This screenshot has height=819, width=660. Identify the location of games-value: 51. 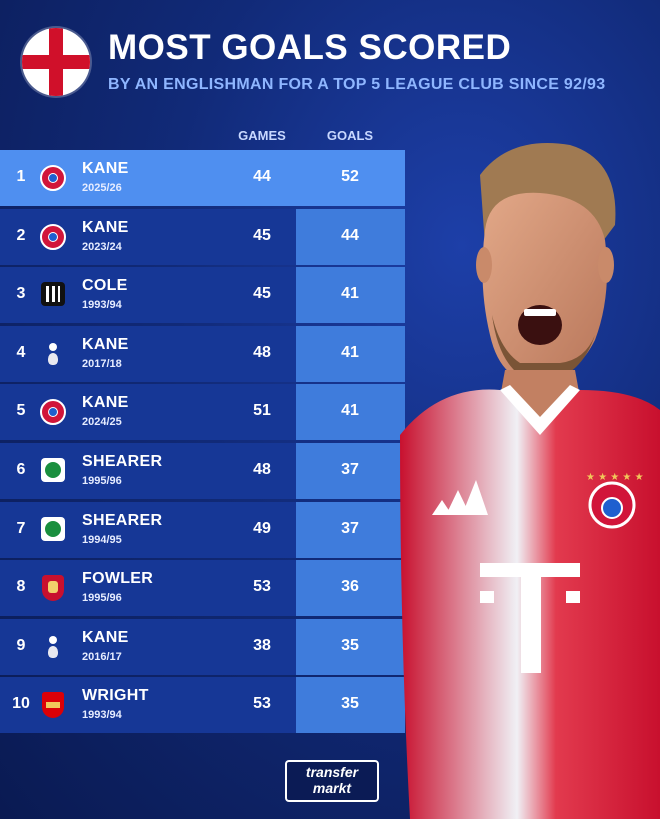
(262, 411).